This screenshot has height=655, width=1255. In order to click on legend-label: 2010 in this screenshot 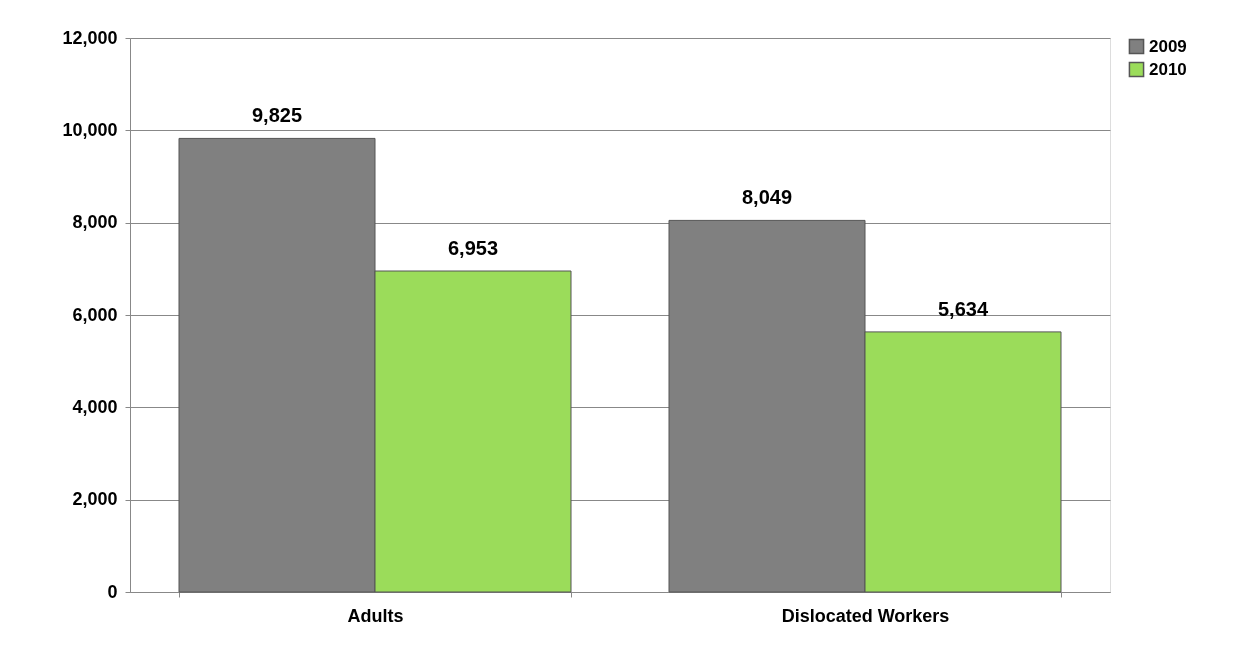, I will do `click(1168, 69)`.